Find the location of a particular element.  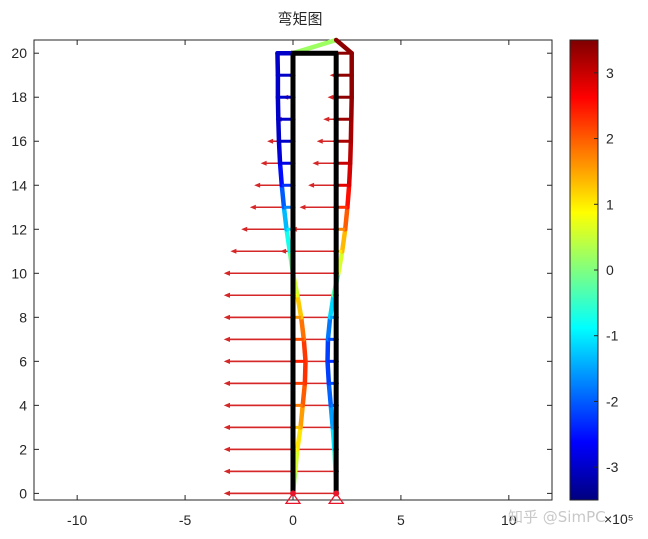

x-tick-label: -10 is located at coordinates (77, 520).